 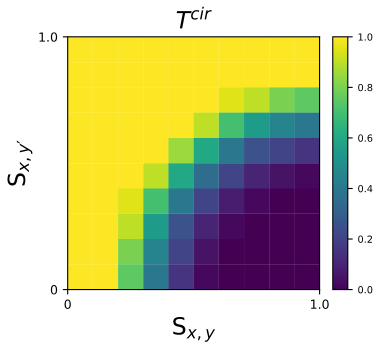 What do you see at coordinates (194, 17) in the screenshot?
I see `chart-title: T$^{cir}$` at bounding box center [194, 17].